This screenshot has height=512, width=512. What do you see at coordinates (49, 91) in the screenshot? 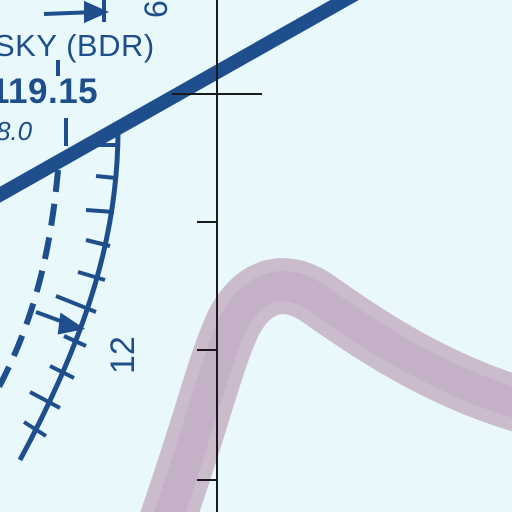
I see `ctaf-frequency-label: 119.15` at bounding box center [49, 91].